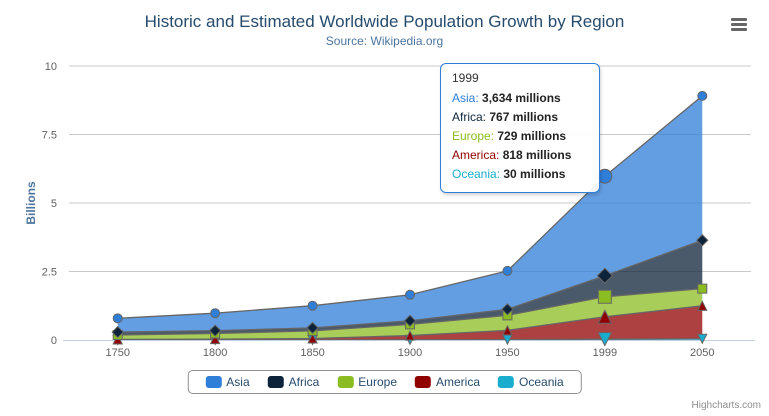 This screenshot has width=769, height=416. What do you see at coordinates (410, 294) in the screenshot?
I see `marker-asia-1900` at bounding box center [410, 294].